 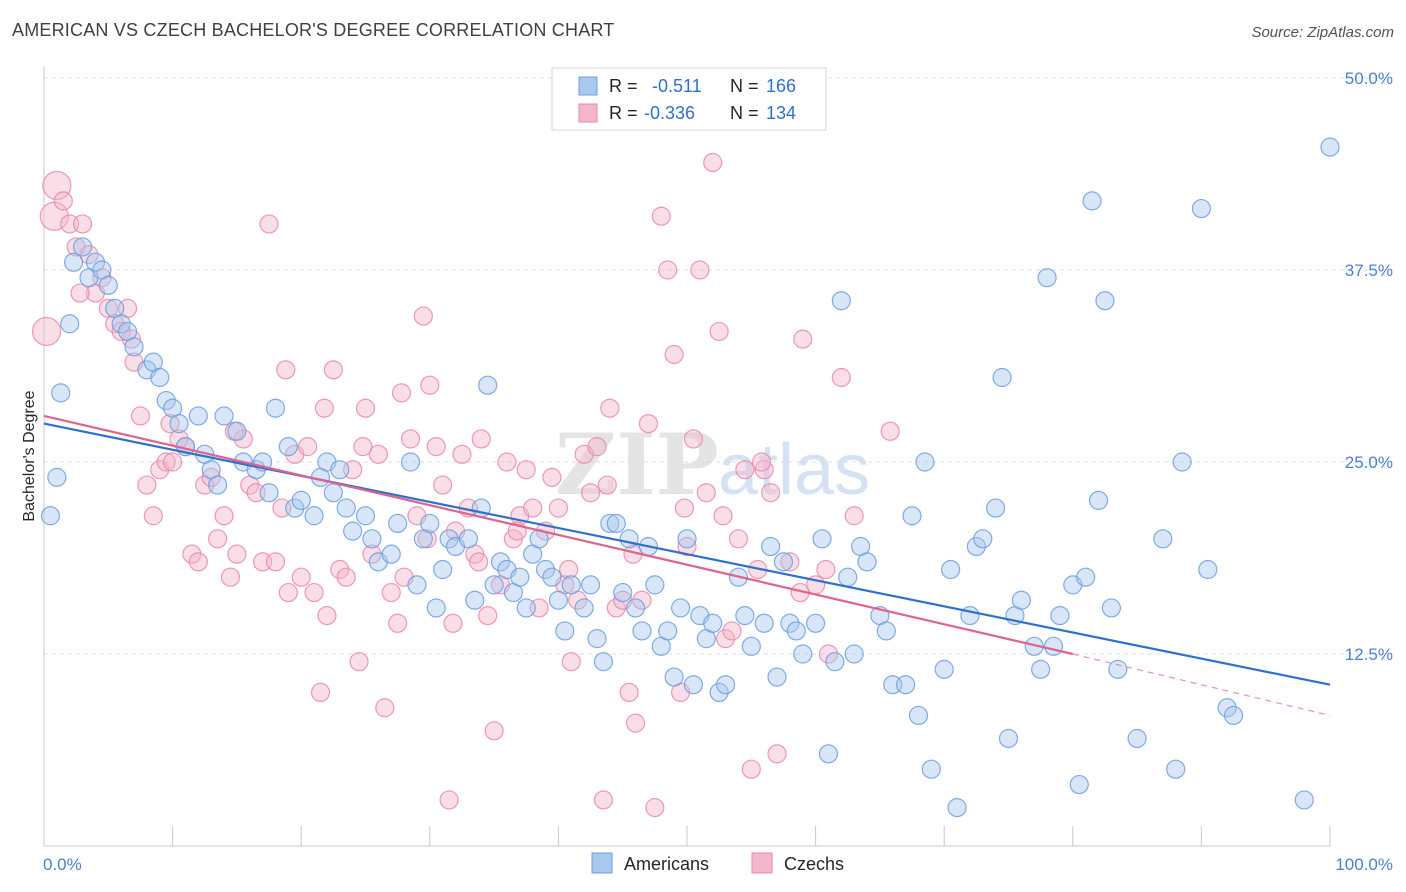 I want to click on bottom-legend-swatch-czechs, so click(x=762, y=863).